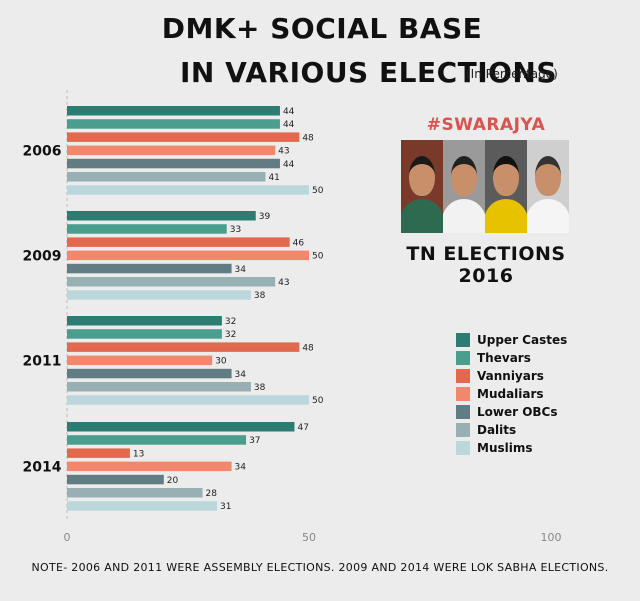 This screenshot has height=601, width=640. Describe the element at coordinates (173, 111) in the screenshot. I see `bar-2006-upper-castes` at that location.